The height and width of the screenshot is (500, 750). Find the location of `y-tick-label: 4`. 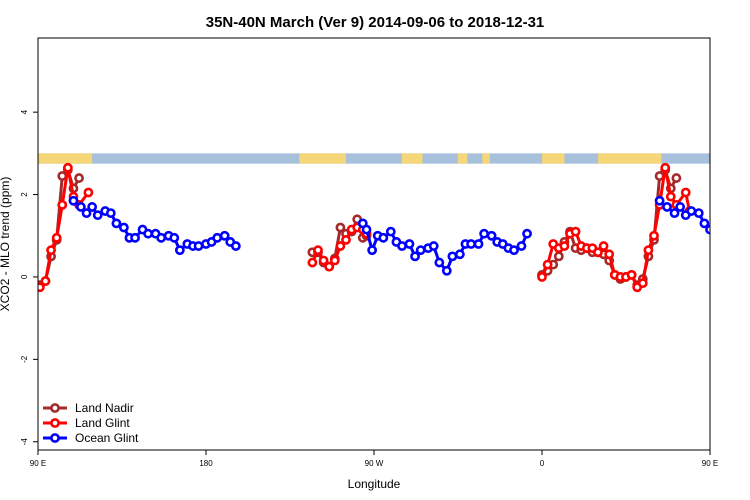

y-tick-label: 4 is located at coordinates (24, 111).